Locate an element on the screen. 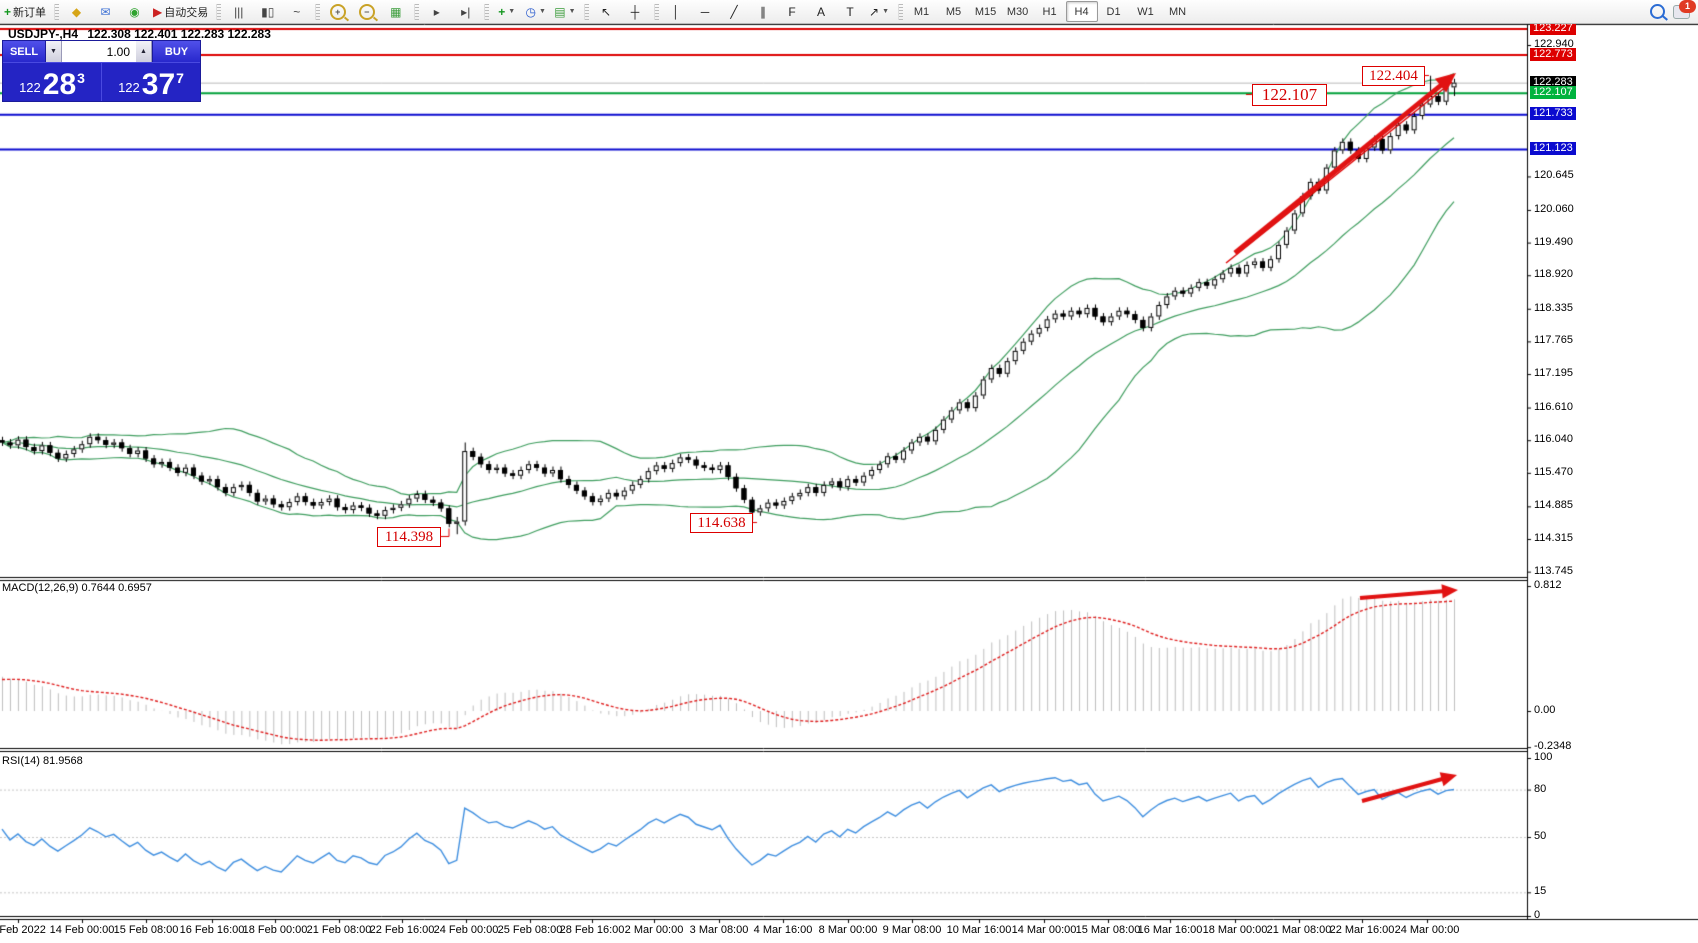  zoom-in-icon: + is located at coordinates (337, 11).